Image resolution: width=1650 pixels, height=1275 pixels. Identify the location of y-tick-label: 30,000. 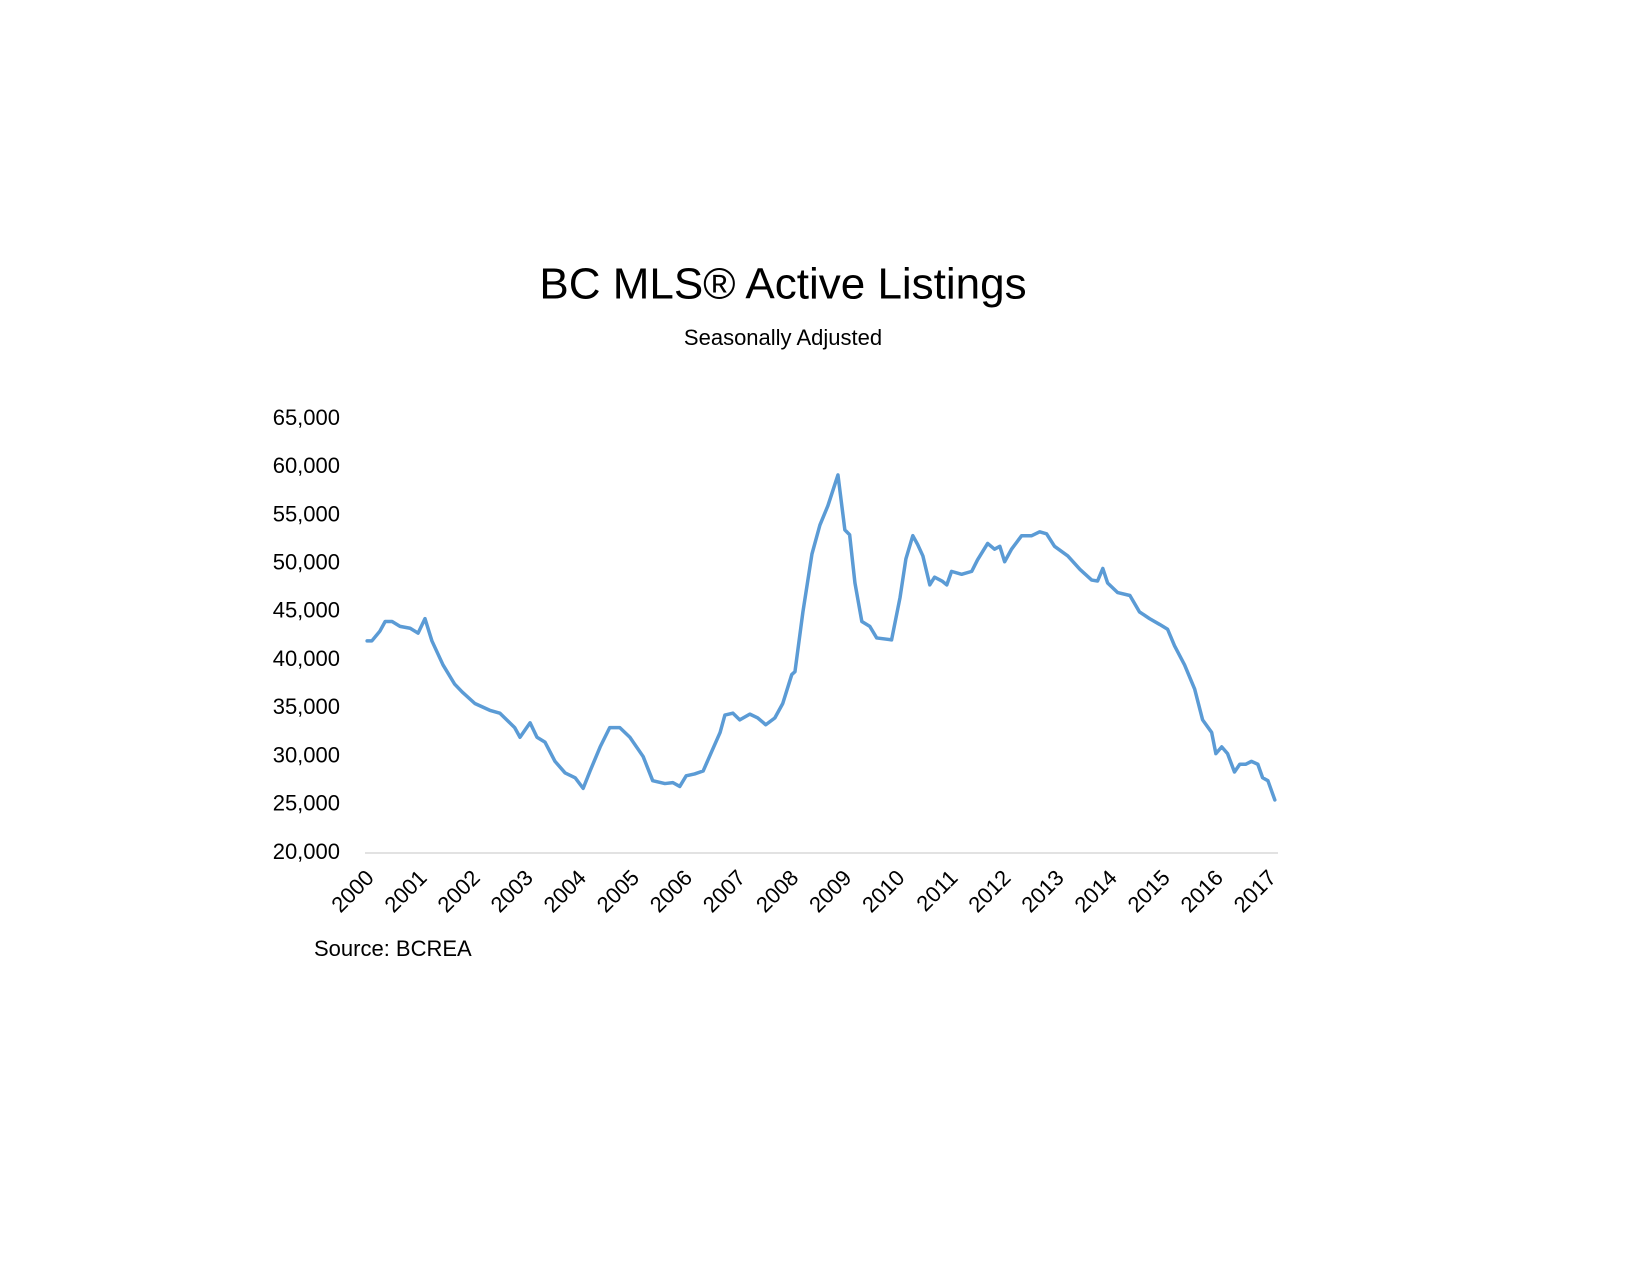
(306, 754).